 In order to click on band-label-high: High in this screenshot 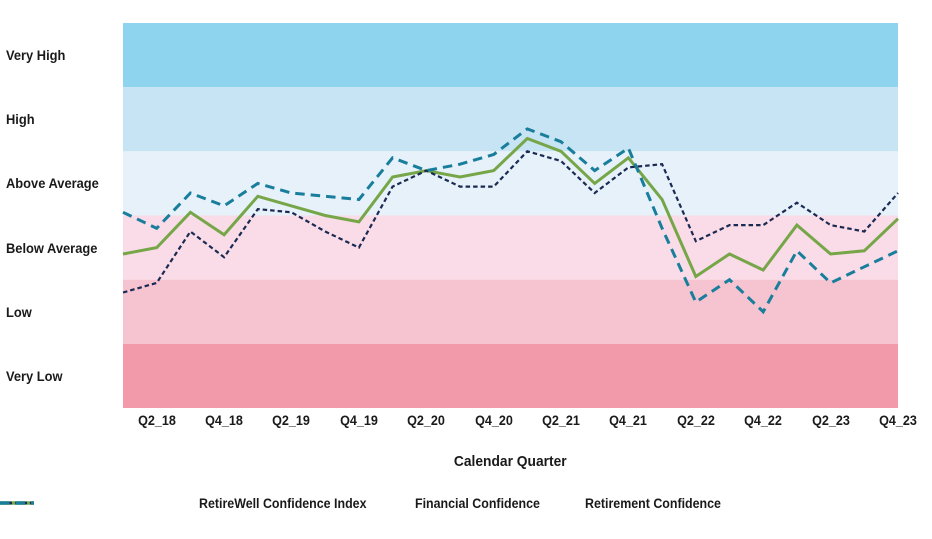, I will do `click(62, 119)`.